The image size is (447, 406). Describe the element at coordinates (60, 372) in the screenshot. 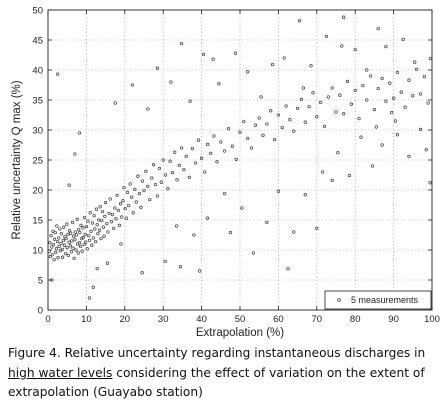

I see `caption-underlined-text: high water levels` at that location.